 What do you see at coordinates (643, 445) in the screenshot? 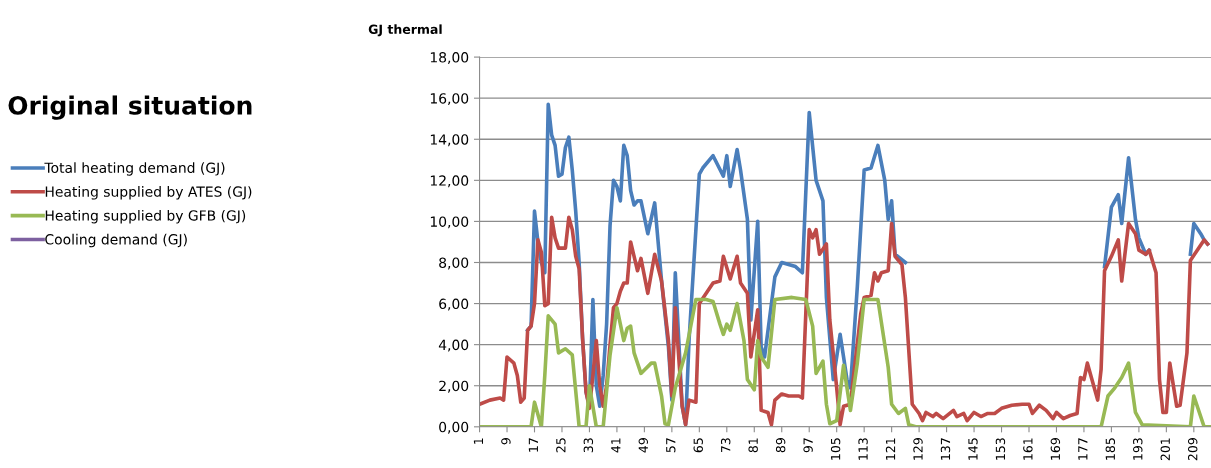
I see `x-tick-label: 49` at bounding box center [643, 445].